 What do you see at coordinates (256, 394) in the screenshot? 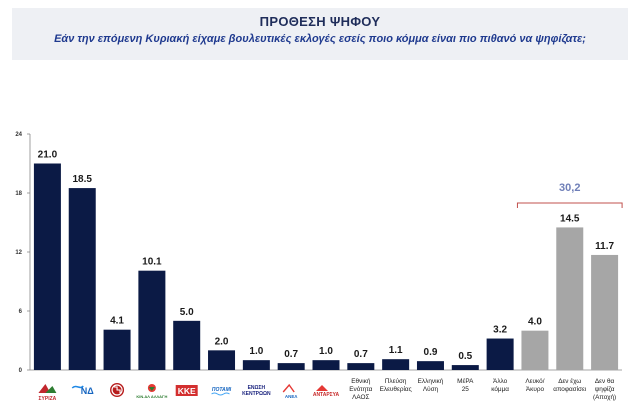
I see `enosi-logo-text: ΚΕΝΤΡΩΩΝ` at bounding box center [256, 394].